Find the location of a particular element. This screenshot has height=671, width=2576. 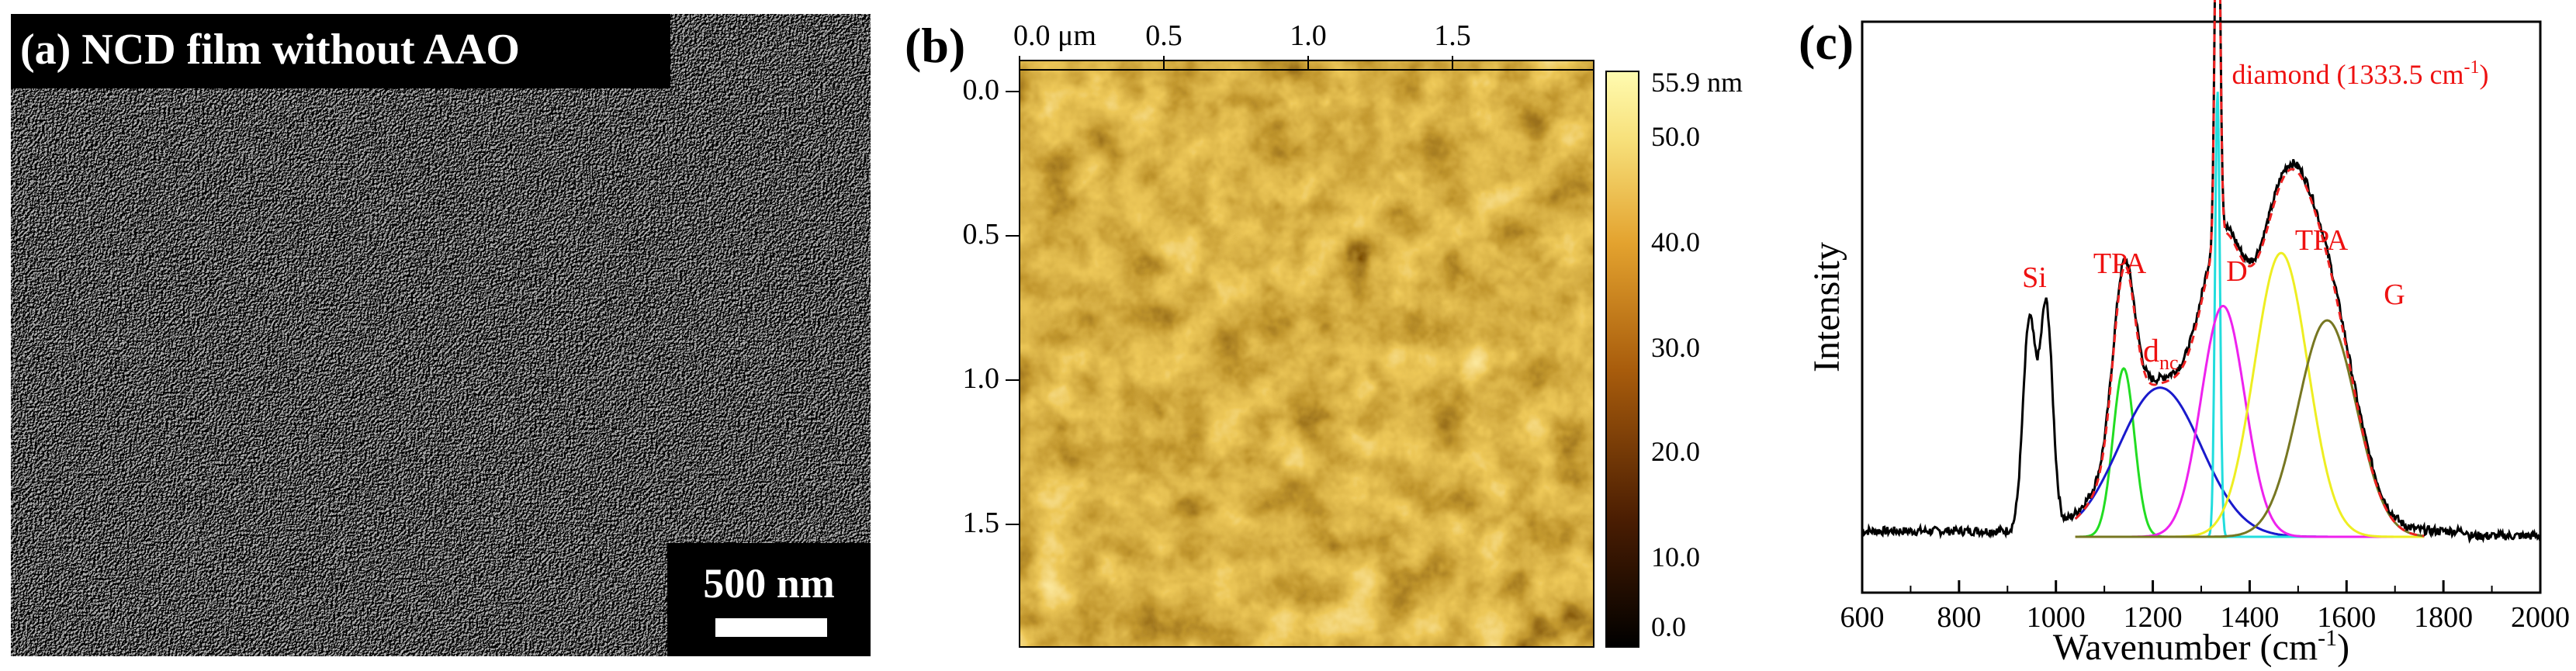

colorbar-tick-label: 20.0 is located at coordinates (1675, 451).